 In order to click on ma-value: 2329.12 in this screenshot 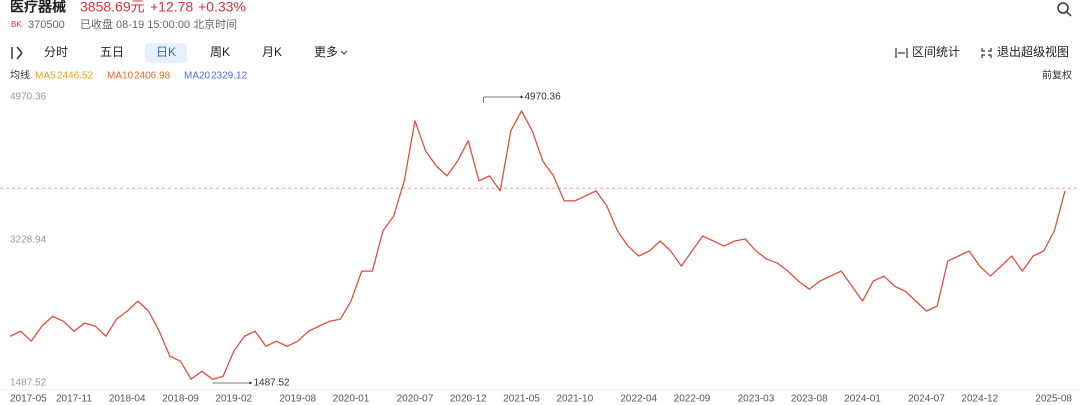, I will do `click(229, 76)`.